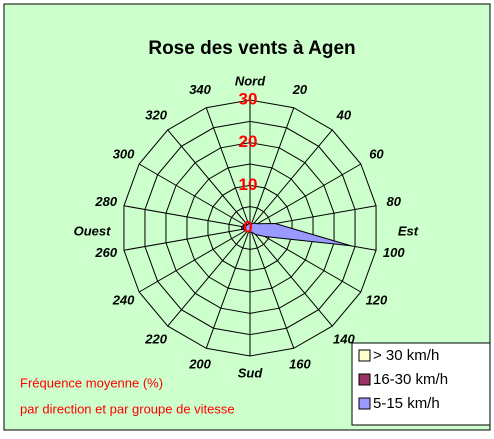 Image resolution: width=494 pixels, height=439 pixels. Describe the element at coordinates (199, 364) in the screenshot. I see `category-label: 200` at that location.